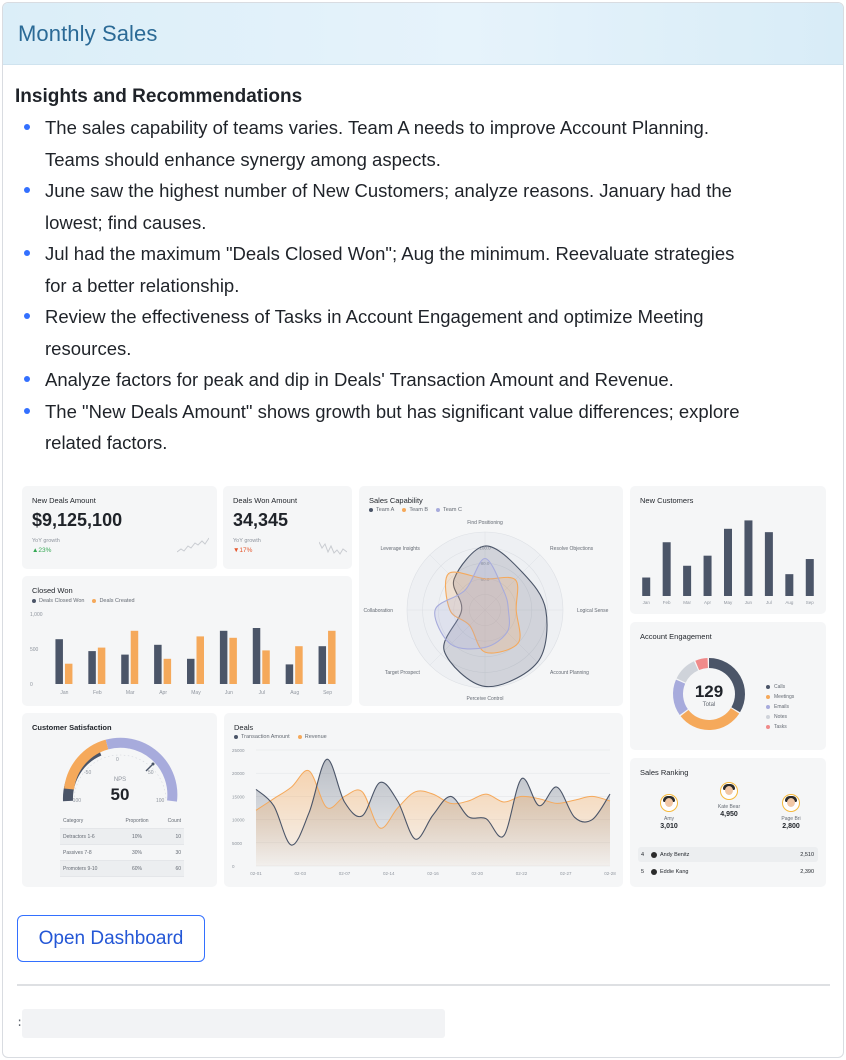 This screenshot has height=1060, width=846. Describe the element at coordinates (120, 780) in the screenshot. I see `nps-label: NPS` at that location.